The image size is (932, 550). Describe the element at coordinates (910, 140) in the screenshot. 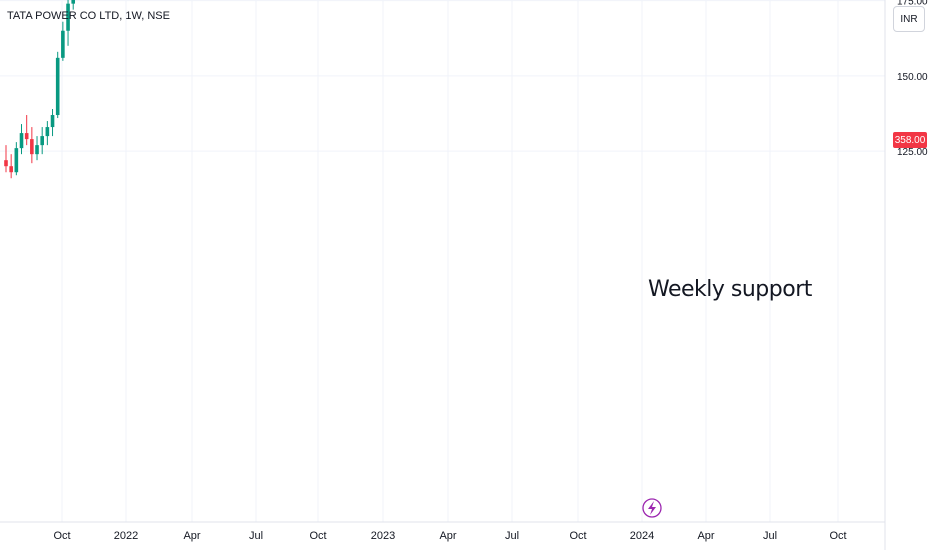

I see `last-price-tag: 358.00` at that location.